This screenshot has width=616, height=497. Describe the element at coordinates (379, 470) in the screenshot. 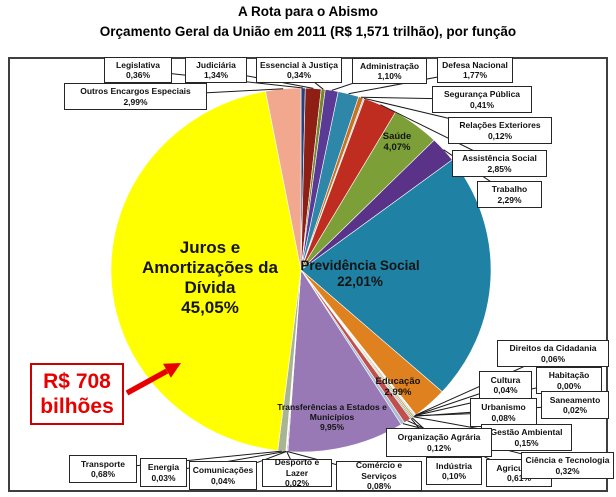

I see `callout-label-comercio: Comércio e Serviços` at that location.